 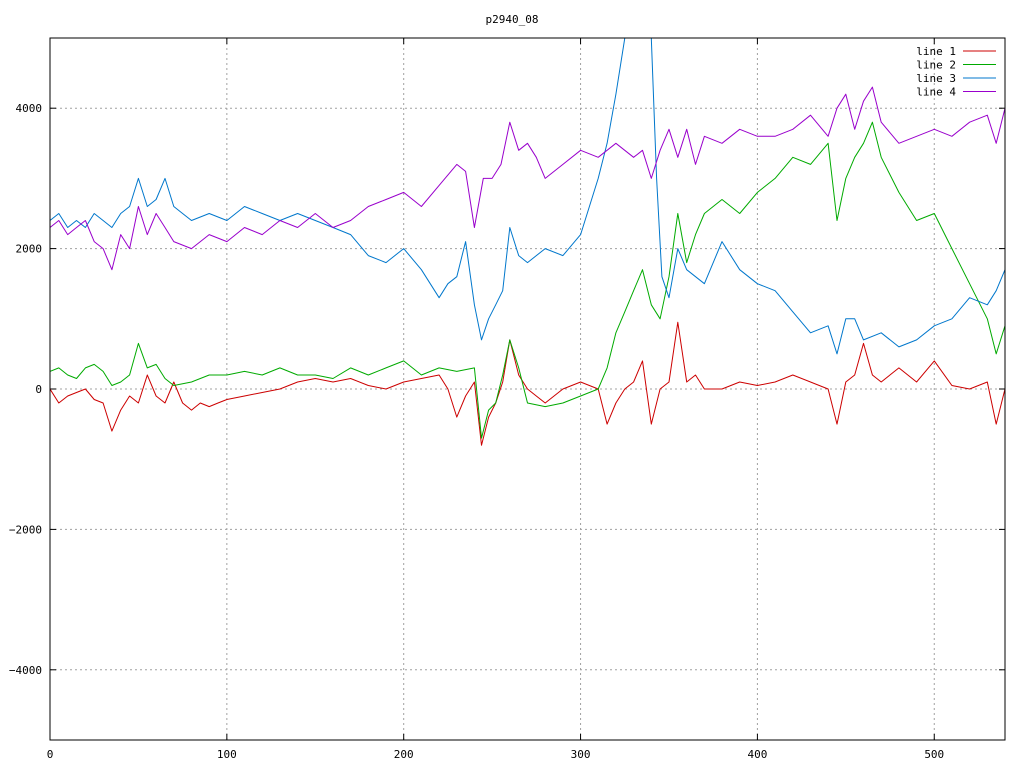 What do you see at coordinates (25, 529) in the screenshot?
I see `y-tick-label: −2000` at bounding box center [25, 529].